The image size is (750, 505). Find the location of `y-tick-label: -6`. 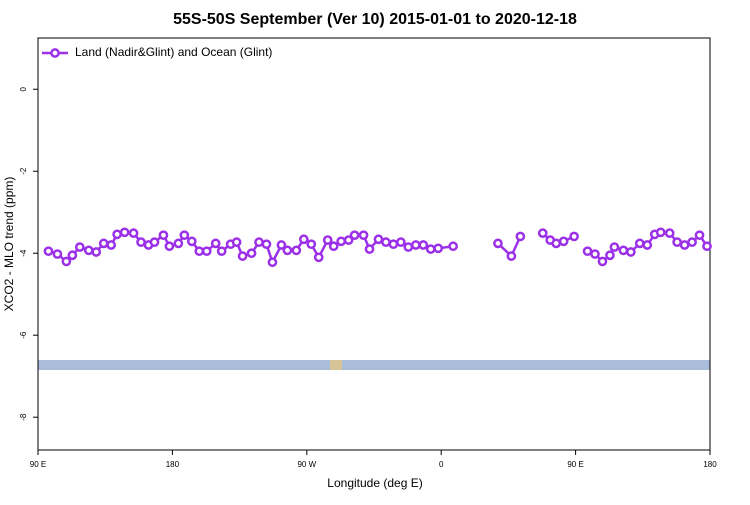

y-tick-label: -6 is located at coordinates (23, 335).